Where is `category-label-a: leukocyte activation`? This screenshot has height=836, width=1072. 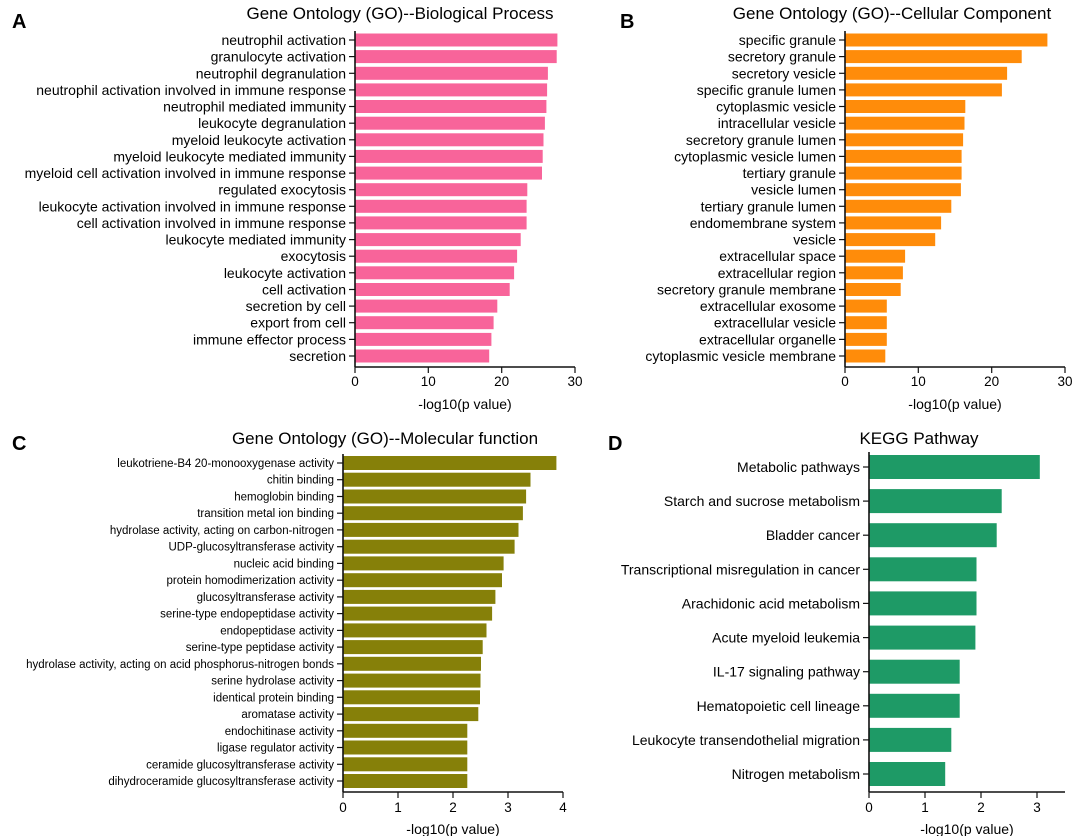
category-label-a: leukocyte activation is located at coordinates (285, 273).